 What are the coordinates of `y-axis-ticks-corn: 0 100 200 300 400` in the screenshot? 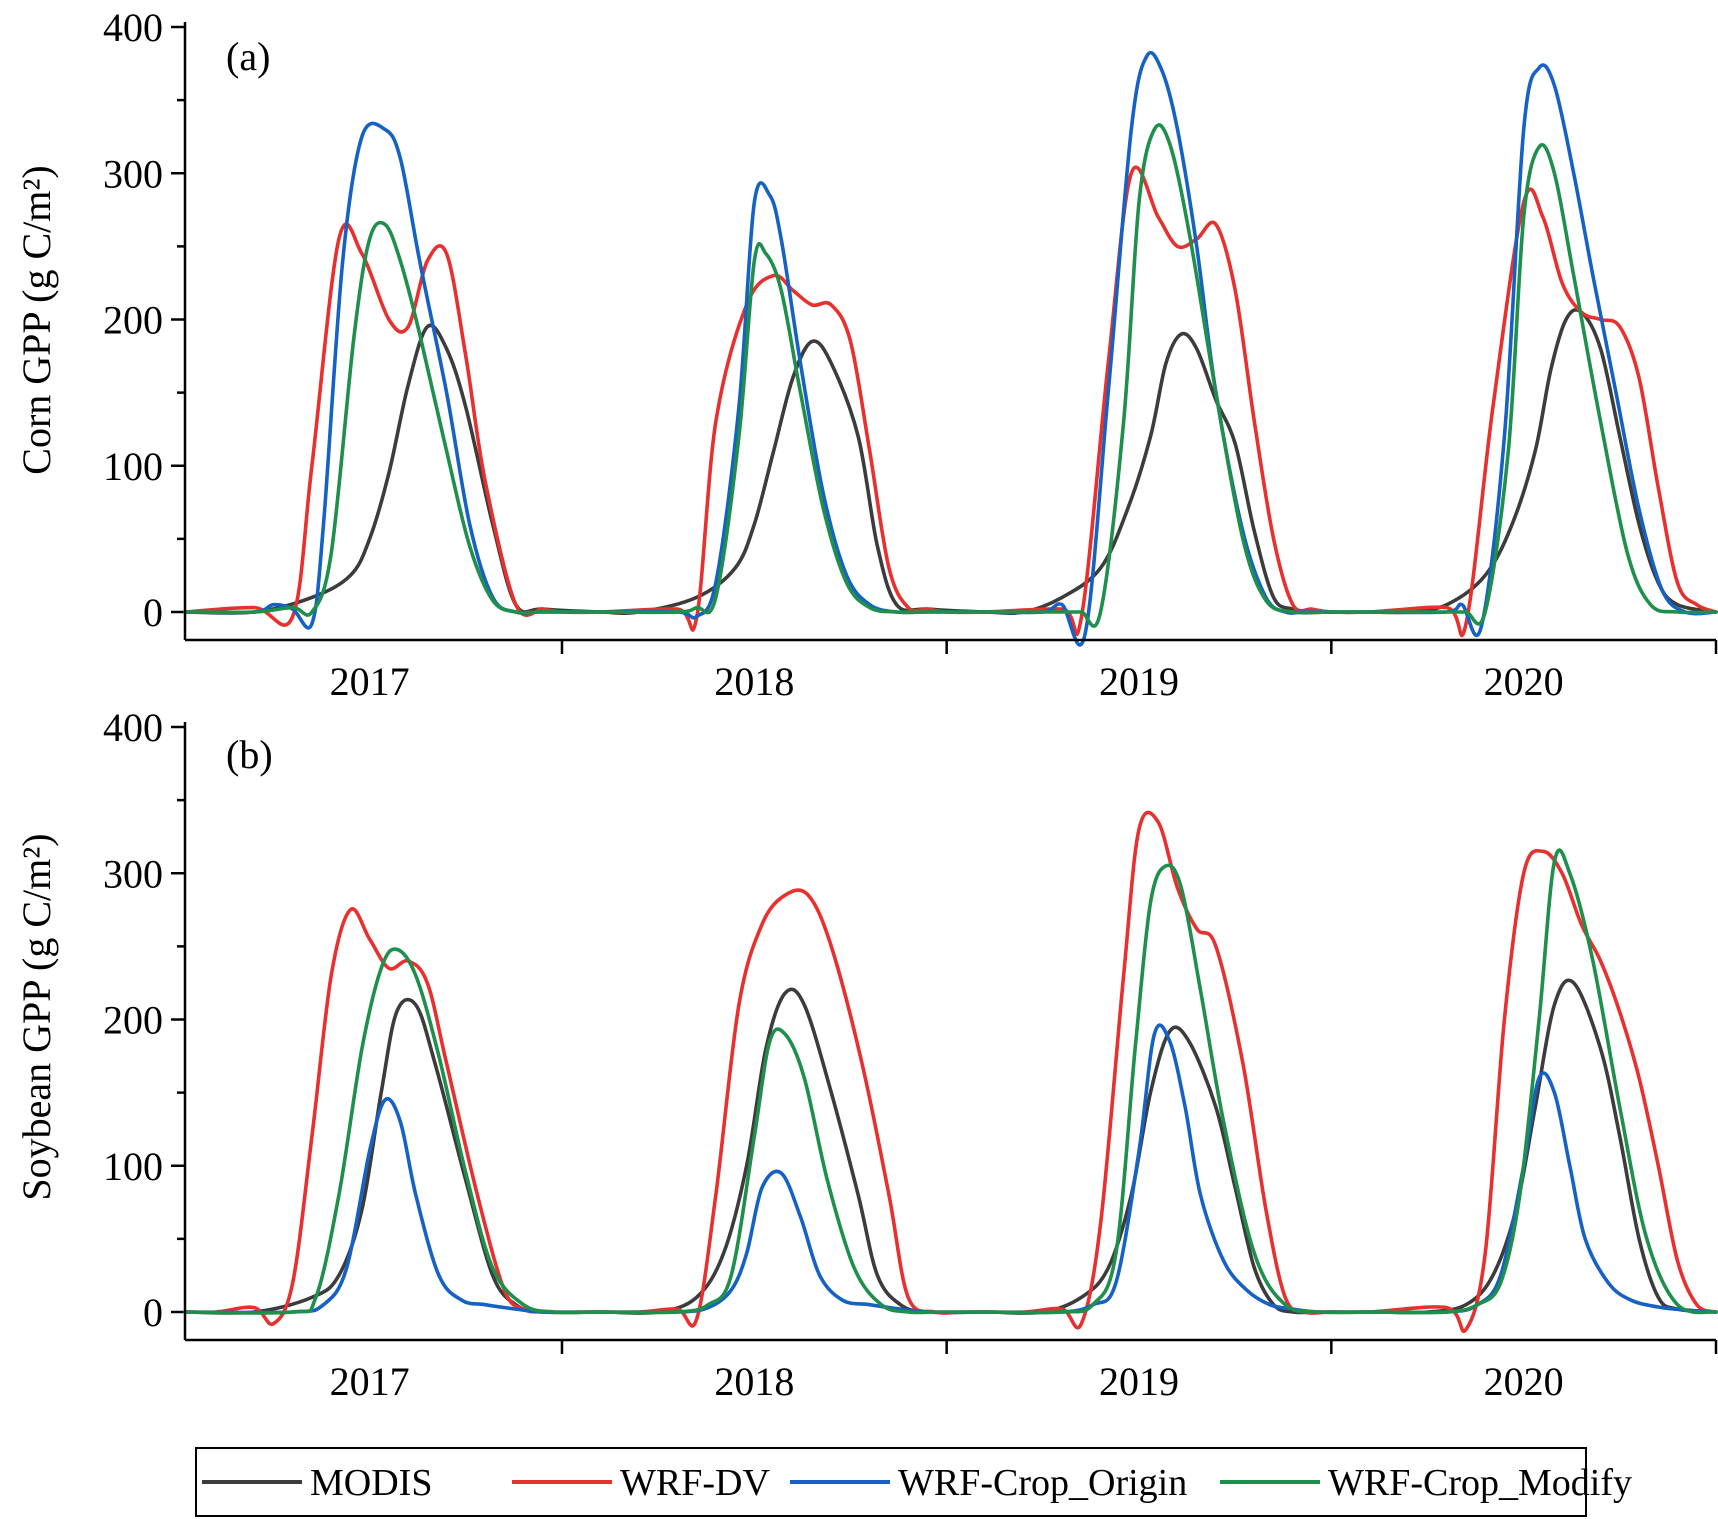 It's located at (144, 320).